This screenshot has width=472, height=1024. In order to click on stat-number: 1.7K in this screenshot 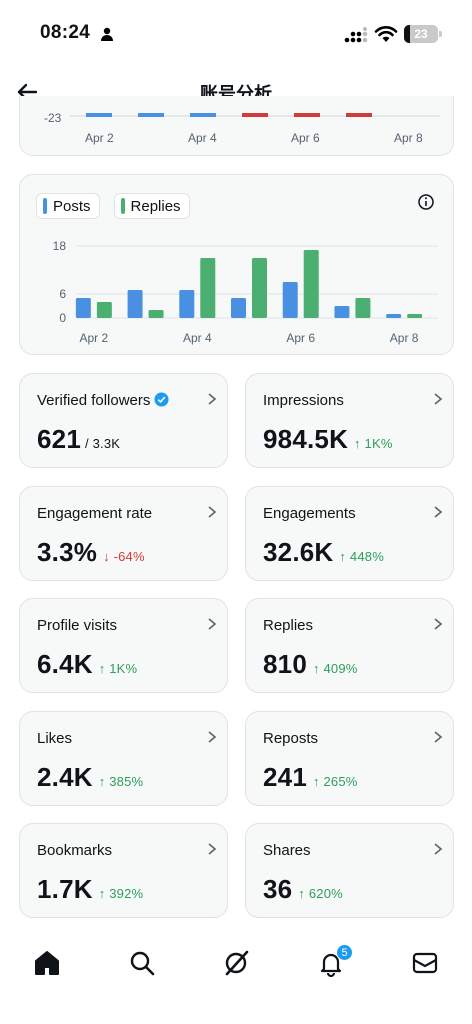, I will do `click(65, 889)`.